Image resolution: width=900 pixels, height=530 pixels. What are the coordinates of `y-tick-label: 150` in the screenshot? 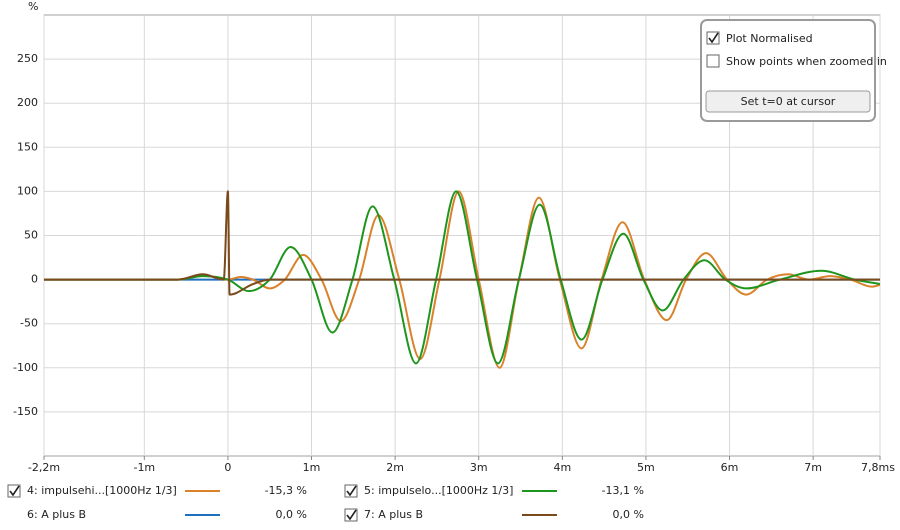 It's located at (27, 146).